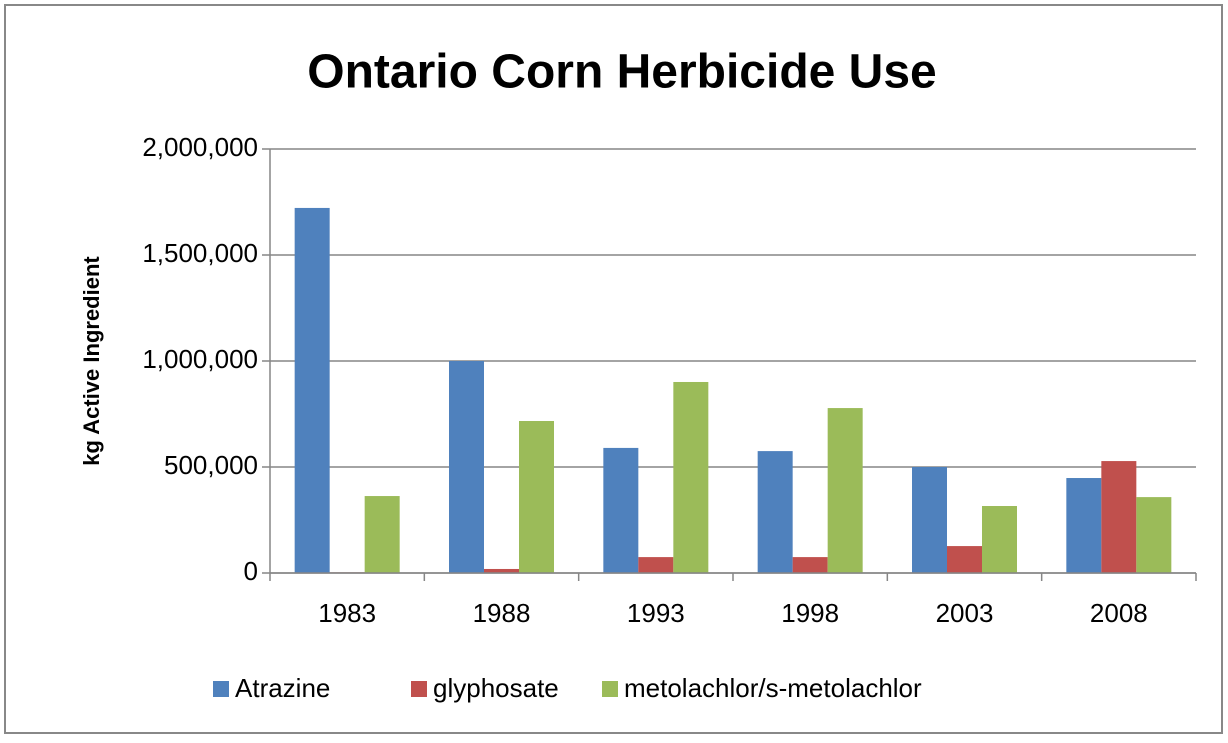  Describe the element at coordinates (91, 361) in the screenshot. I see `y-axis-label: kg Active Ingredient` at that location.